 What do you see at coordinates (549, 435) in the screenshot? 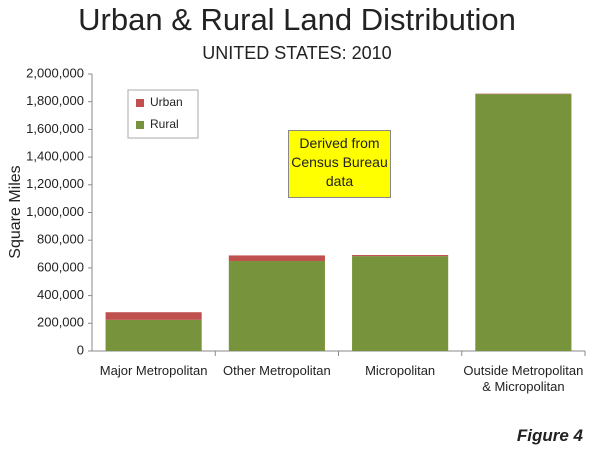
I see `footer: Figure 4` at bounding box center [549, 435].